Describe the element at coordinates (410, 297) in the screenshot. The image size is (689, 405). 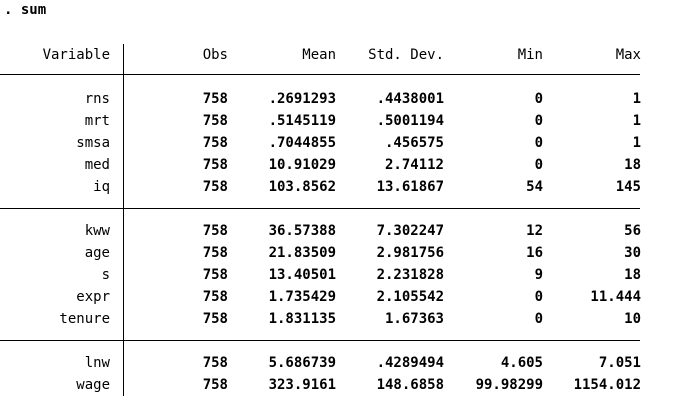
I see `cell-std-dev: 2.105542` at that location.